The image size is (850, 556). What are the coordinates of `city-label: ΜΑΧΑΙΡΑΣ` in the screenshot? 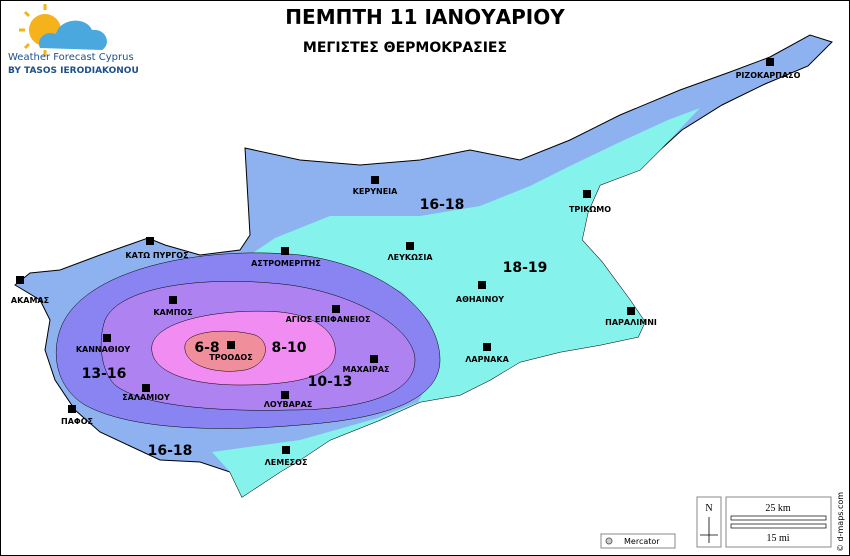 It's located at (365, 369).